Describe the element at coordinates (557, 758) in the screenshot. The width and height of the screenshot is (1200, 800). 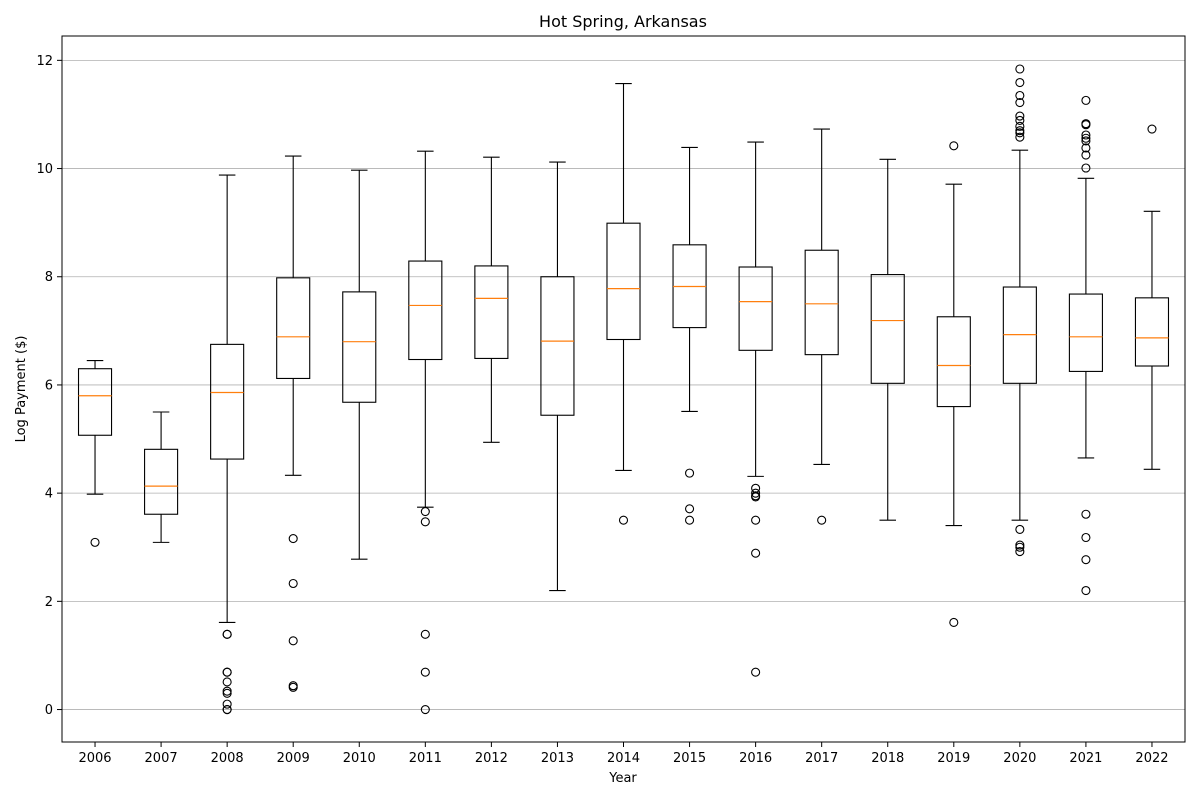
I see `x-tick-label: 2013` at that location.